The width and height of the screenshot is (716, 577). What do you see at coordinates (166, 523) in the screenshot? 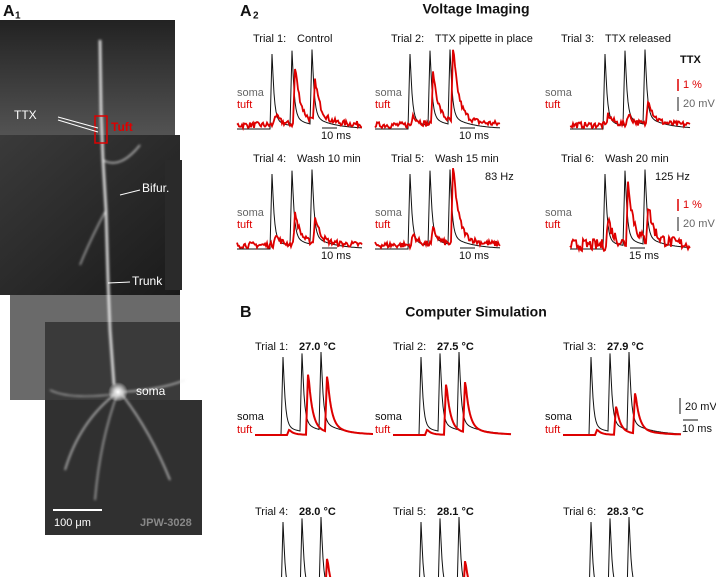
I see `image-id: JPW-3028` at bounding box center [166, 523].